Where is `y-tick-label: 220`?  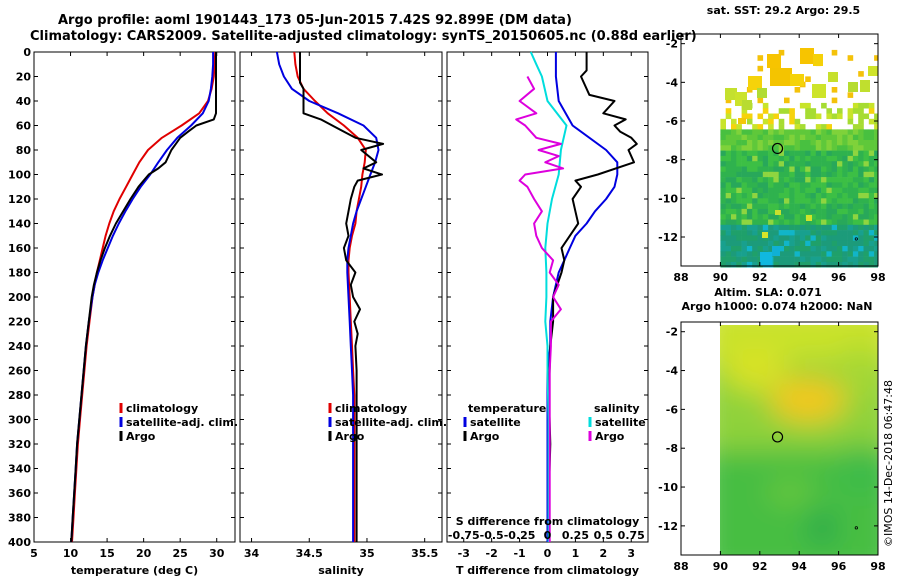
y-tick-label: 220 is located at coordinates (19, 322).